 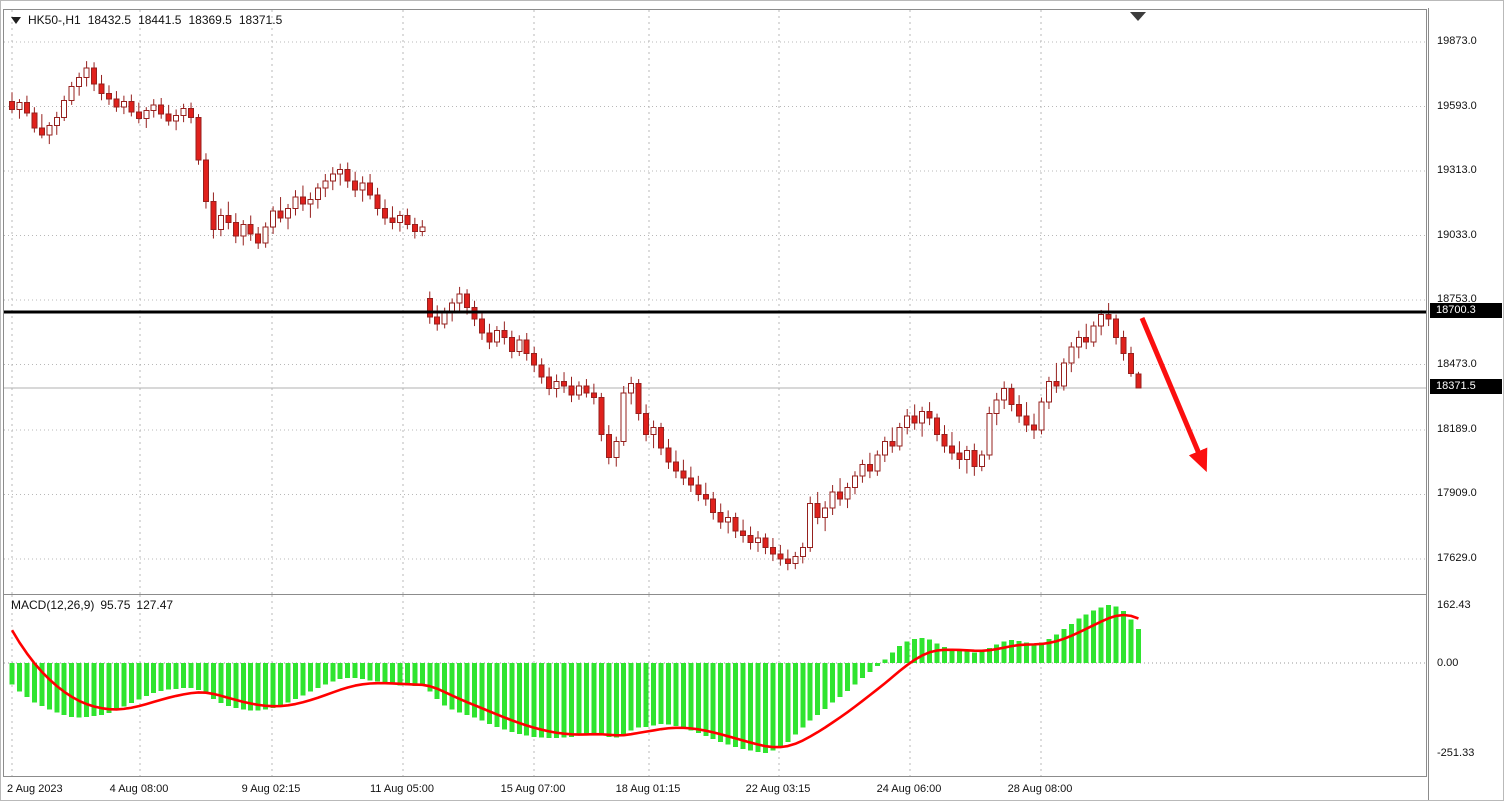 What do you see at coordinates (16, 20) in the screenshot?
I see `symbol-marker-icon` at bounding box center [16, 20].